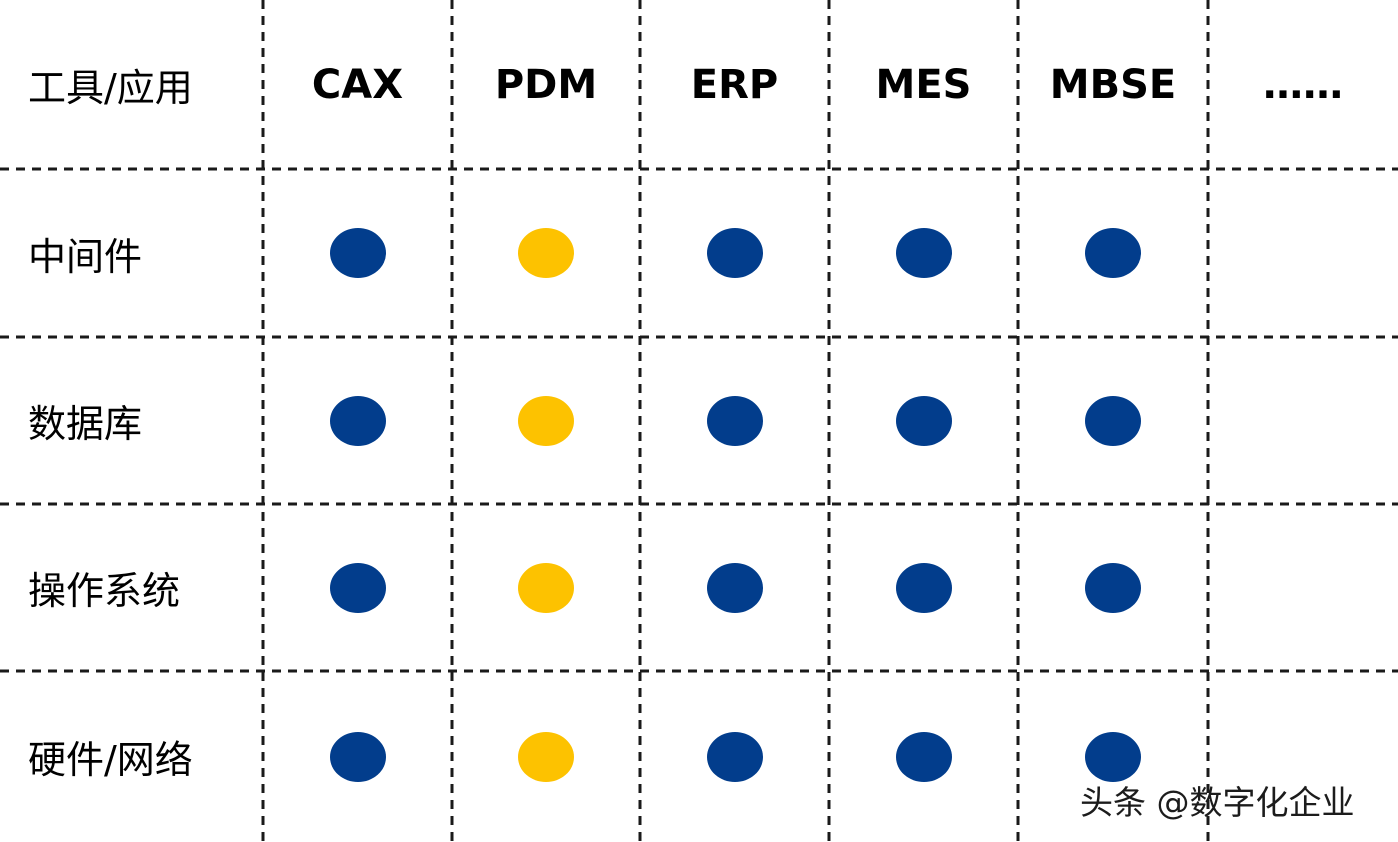  What do you see at coordinates (110, 88) in the screenshot?
I see `corner-header: 工具/应用` at bounding box center [110, 88].